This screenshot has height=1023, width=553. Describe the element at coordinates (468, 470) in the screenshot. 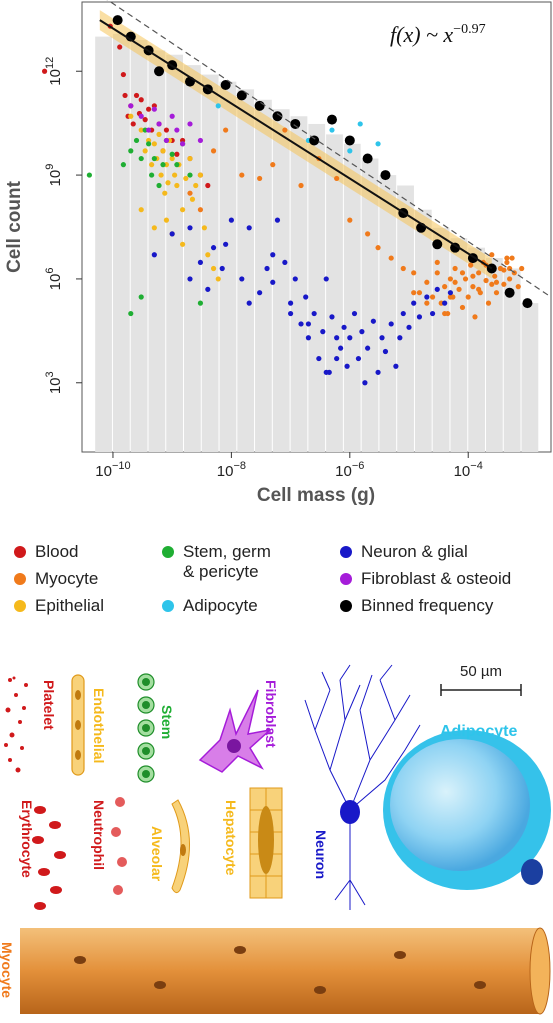

I see `x-tick-label: 10⁻⁴` at that location.